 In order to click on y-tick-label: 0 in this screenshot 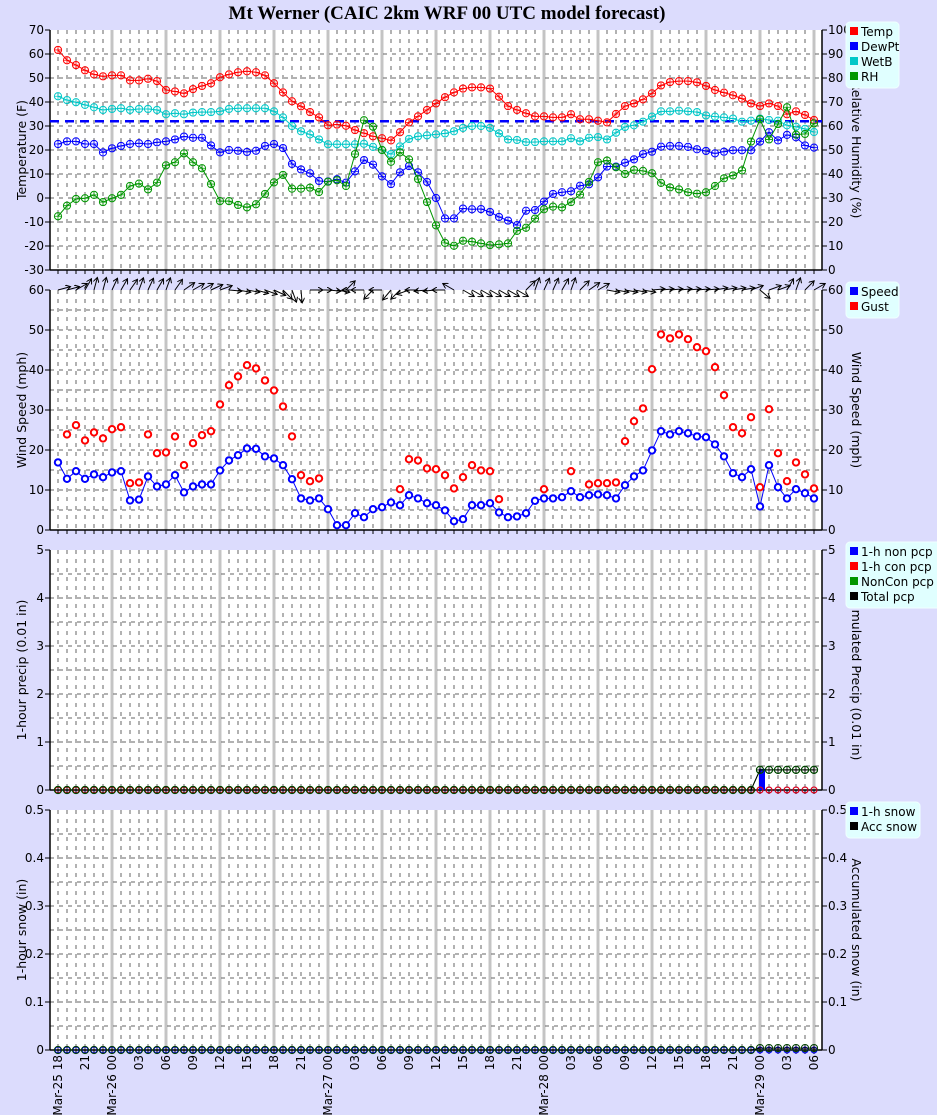, I will do `click(40, 790)`.